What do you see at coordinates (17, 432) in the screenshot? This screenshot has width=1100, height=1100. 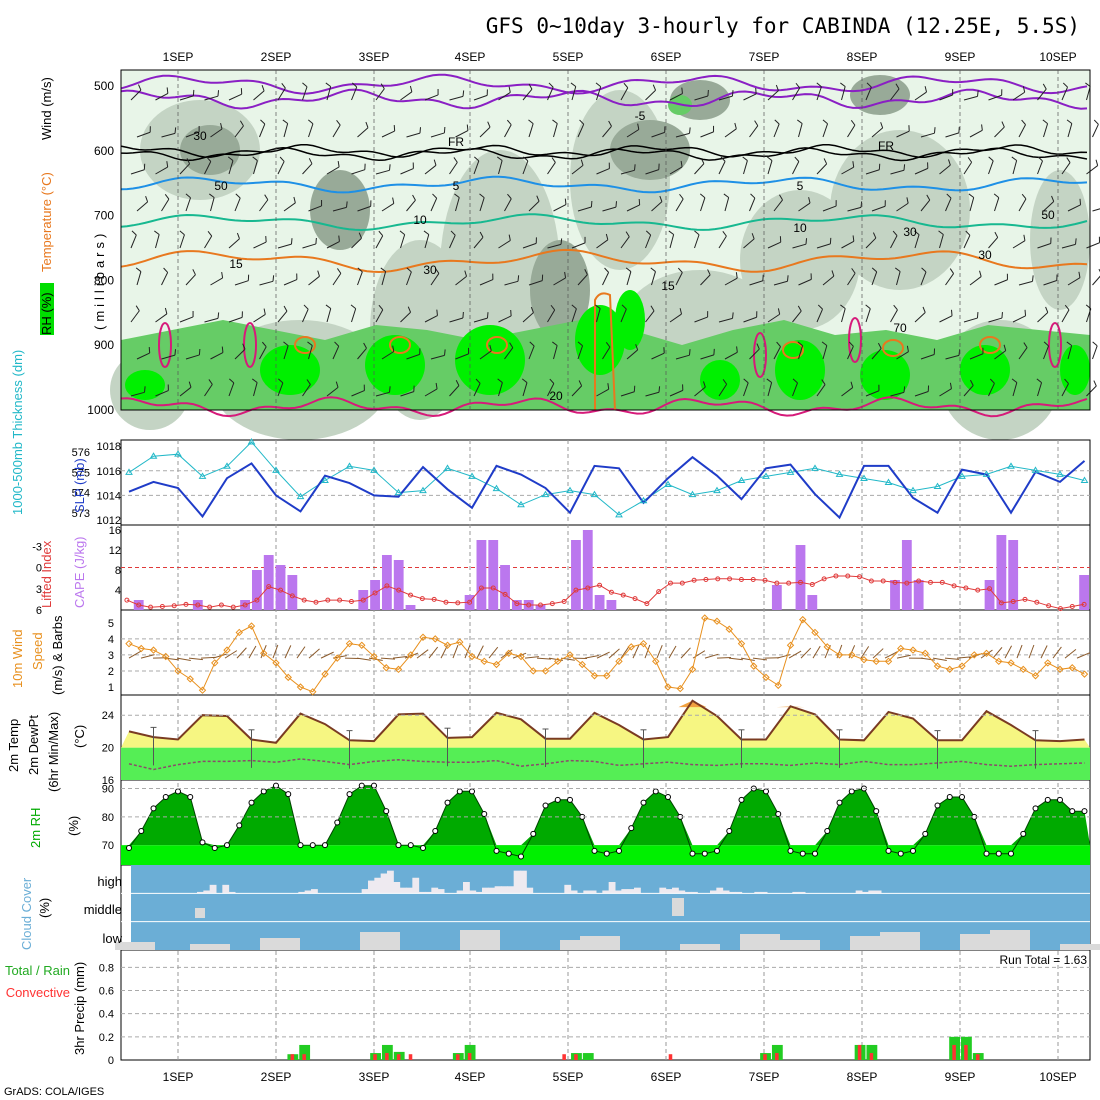 I see `label-thickness: 1000-500mb Thickness (dm)` at bounding box center [17, 432].